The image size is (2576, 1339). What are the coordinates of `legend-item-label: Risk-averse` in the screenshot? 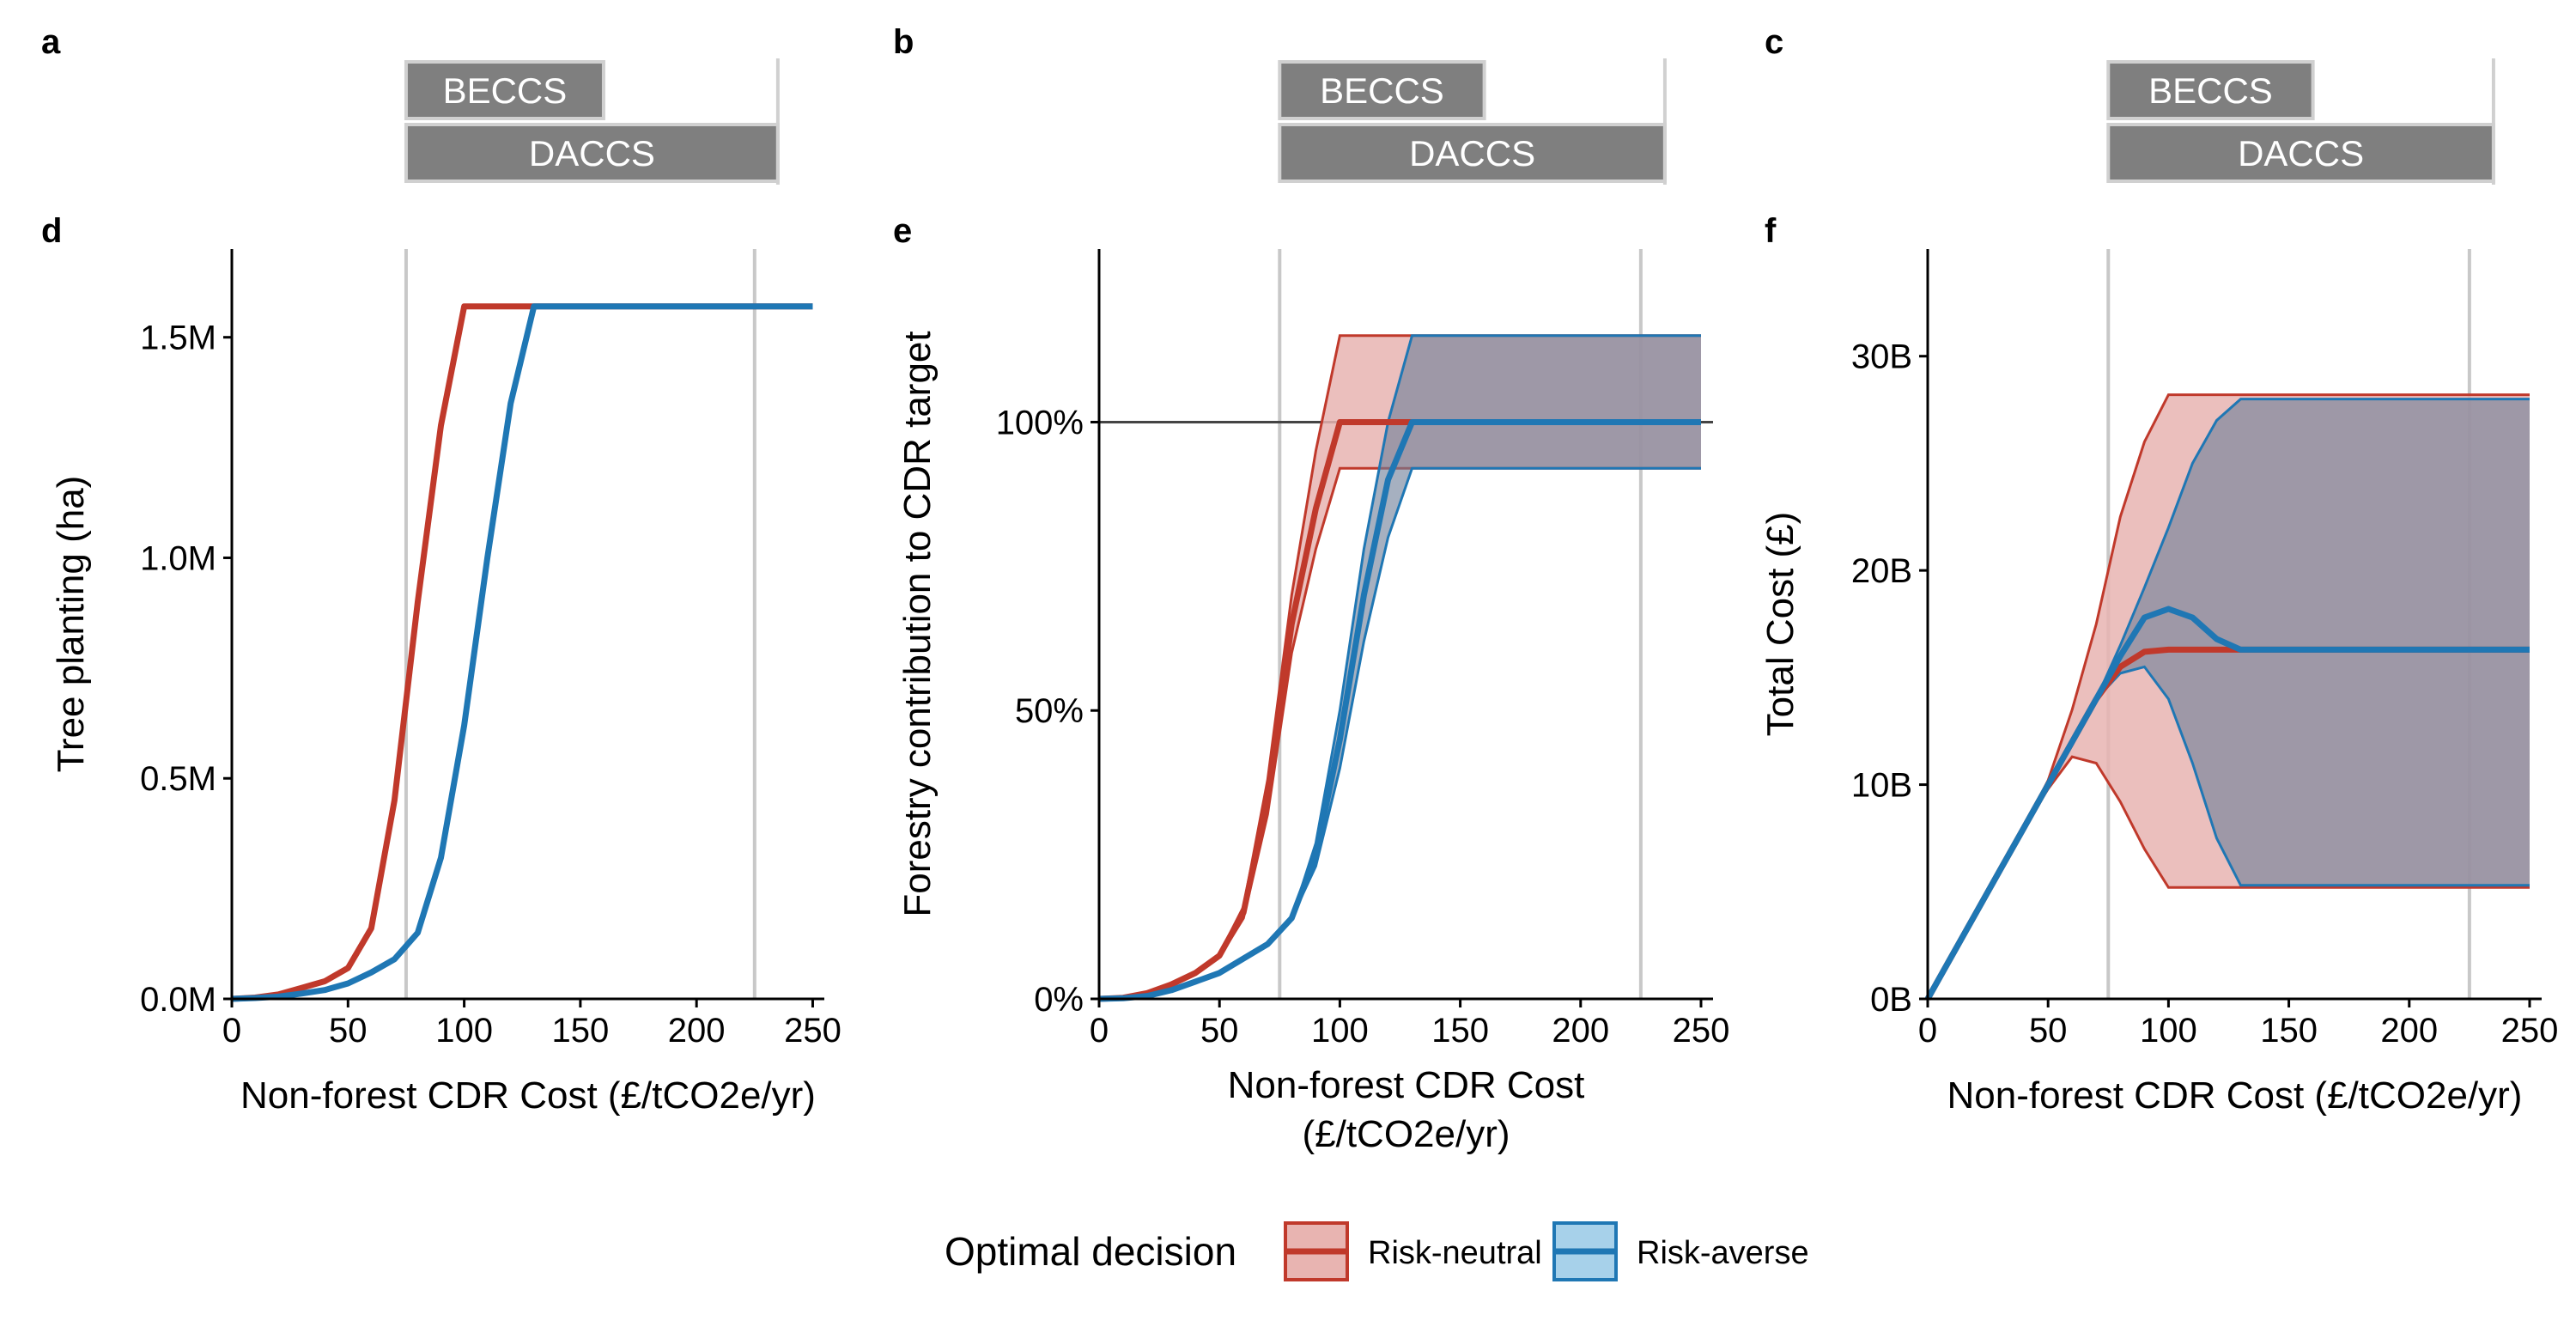 It's located at (1723, 1253).